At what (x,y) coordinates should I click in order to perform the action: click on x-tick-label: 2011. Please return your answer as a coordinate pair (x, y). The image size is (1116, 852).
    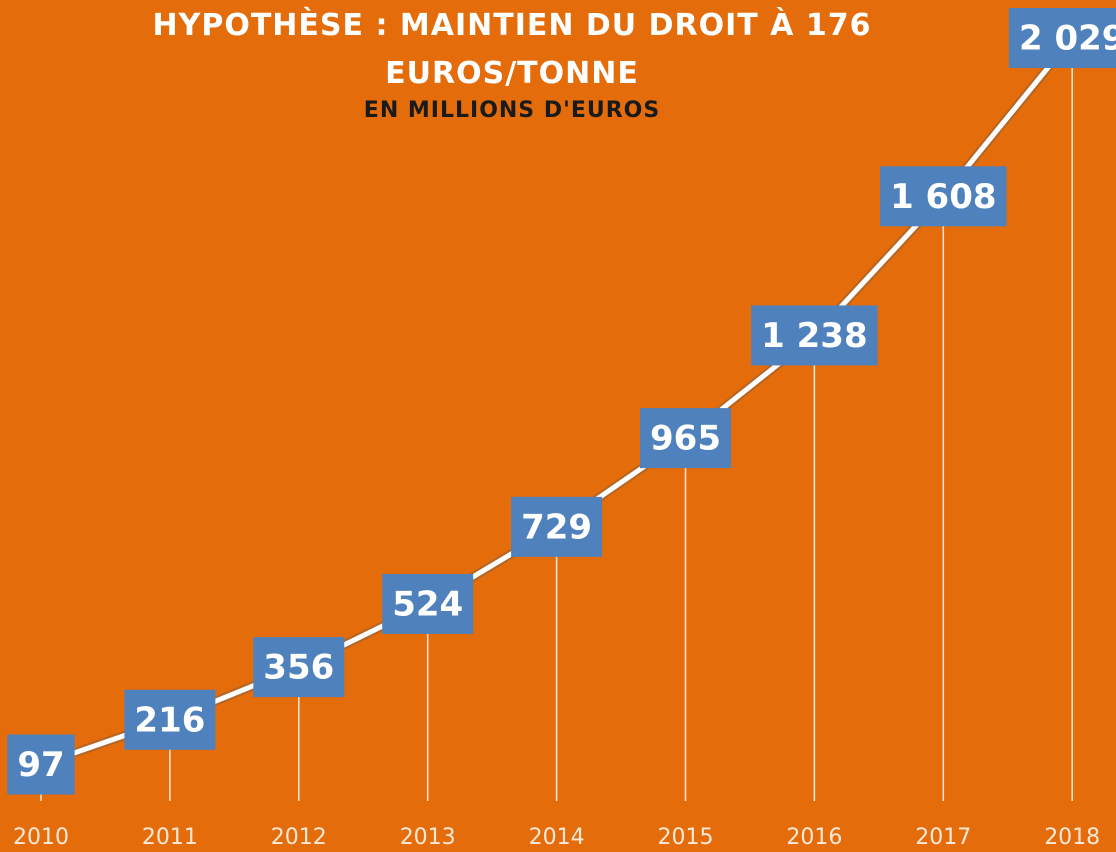
    Looking at the image, I should click on (170, 837).